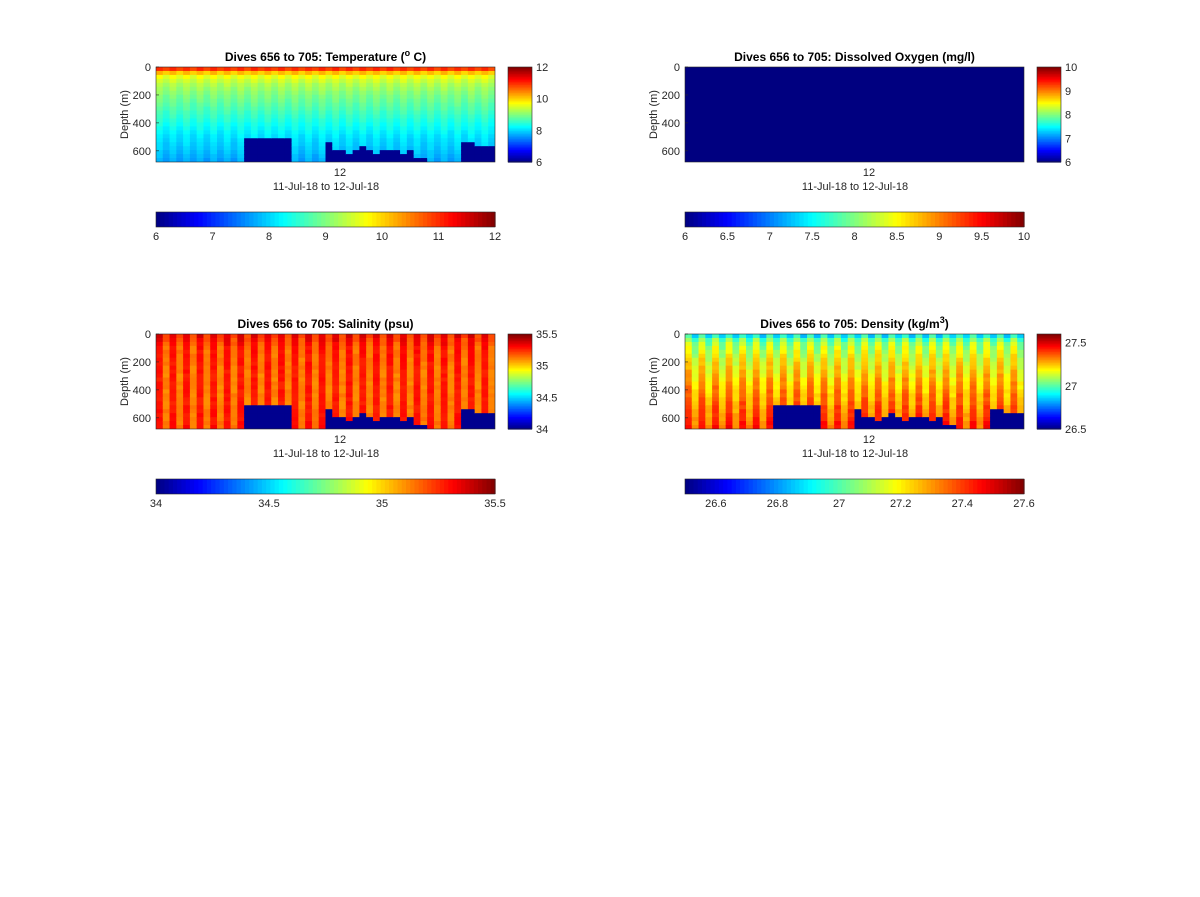 Image resolution: width=1200 pixels, height=897 pixels. What do you see at coordinates (325, 237) in the screenshot?
I see `colorbar-tick-label: 9` at bounding box center [325, 237].